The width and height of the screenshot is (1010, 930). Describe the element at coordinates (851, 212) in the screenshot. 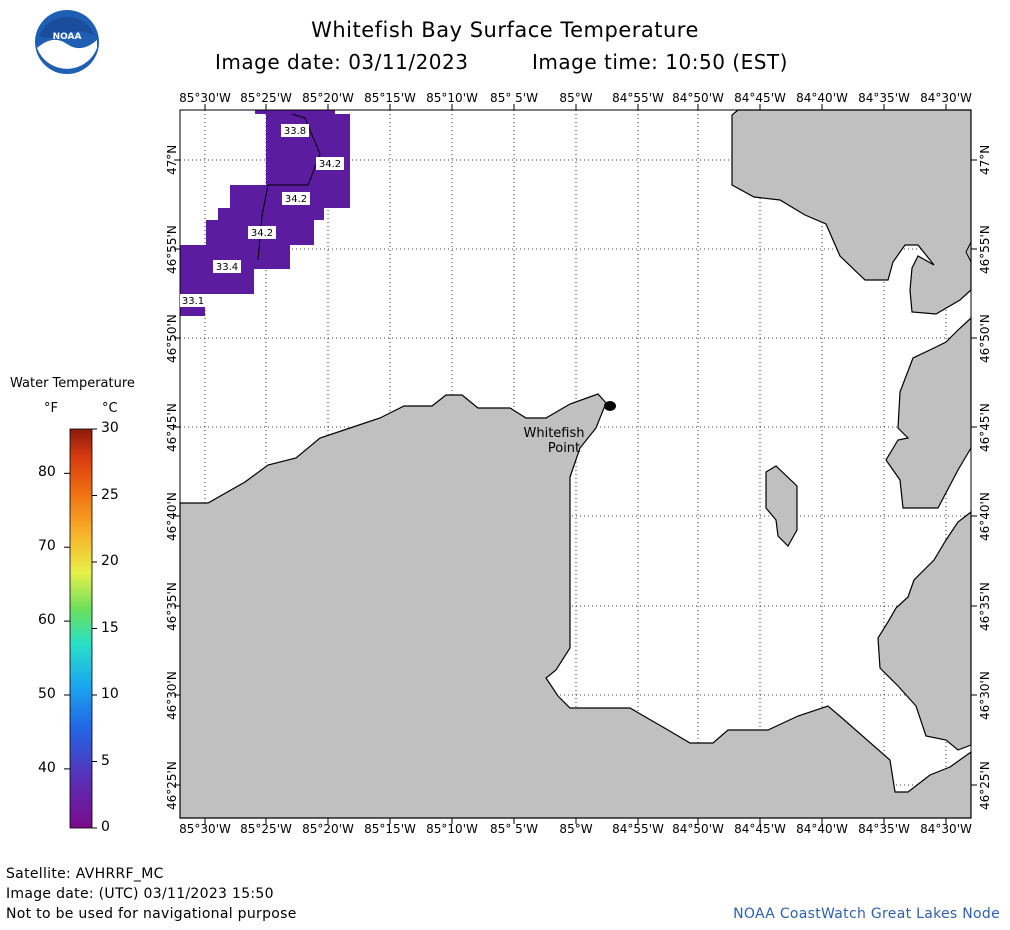

I see `land-northeast` at that location.